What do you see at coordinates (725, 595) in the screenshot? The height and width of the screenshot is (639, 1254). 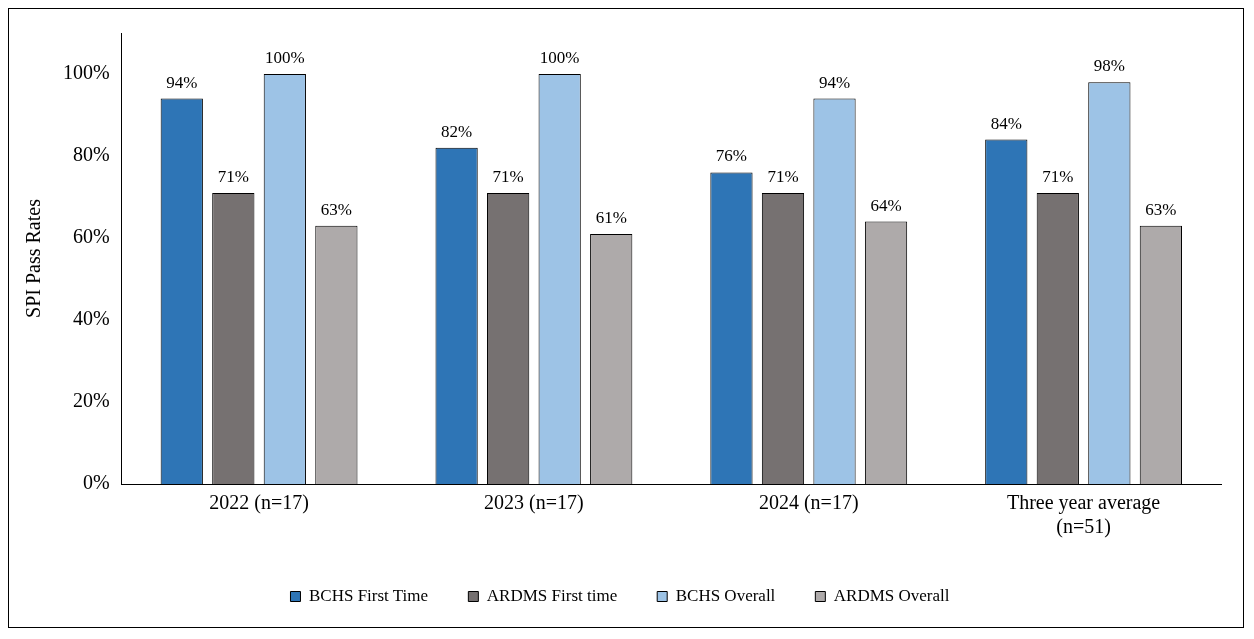 I see `legend-label: BCHS Overall` at bounding box center [725, 595].